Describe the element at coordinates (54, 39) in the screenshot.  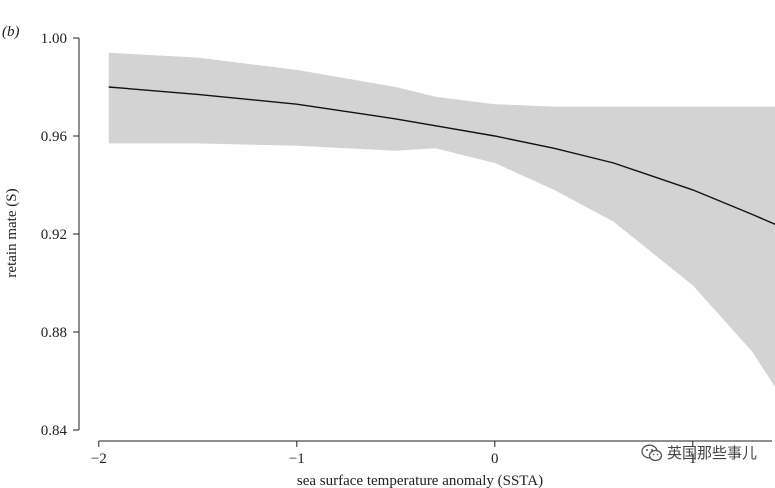
I see `y-tick-label: 1.00` at that location.